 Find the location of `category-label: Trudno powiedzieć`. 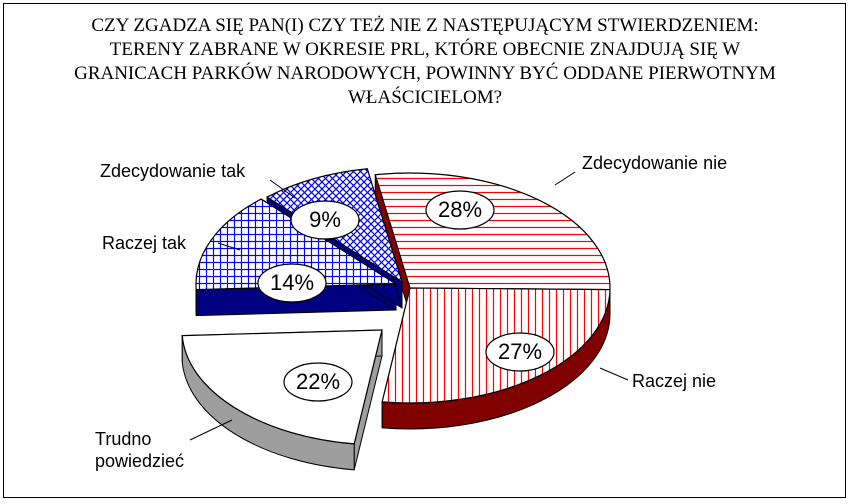

category-label: Trudno powiedzieć is located at coordinates (140, 450).